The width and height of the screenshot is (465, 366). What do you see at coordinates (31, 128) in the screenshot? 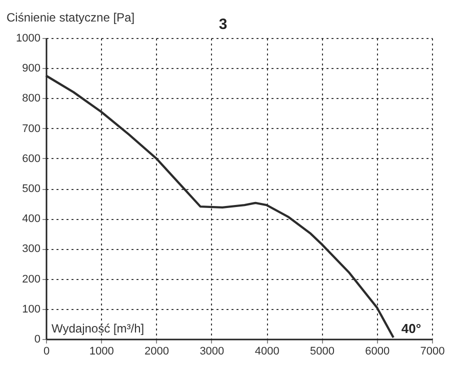
I see `y-tick-label: 700` at bounding box center [31, 128].